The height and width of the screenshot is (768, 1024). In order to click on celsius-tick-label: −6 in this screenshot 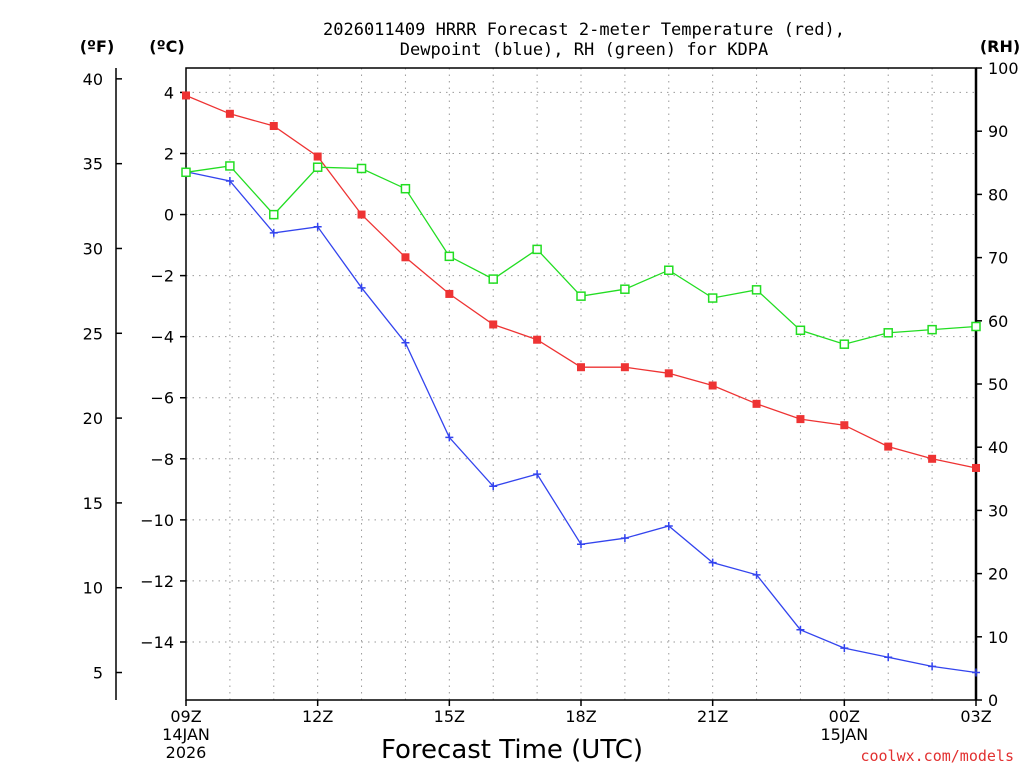, I will do `click(162, 398)`.